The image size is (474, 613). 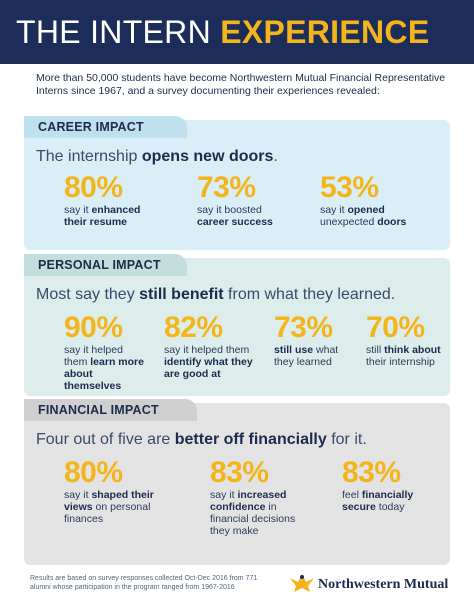 I want to click on stat-description: still use what they learned, so click(x=306, y=356).